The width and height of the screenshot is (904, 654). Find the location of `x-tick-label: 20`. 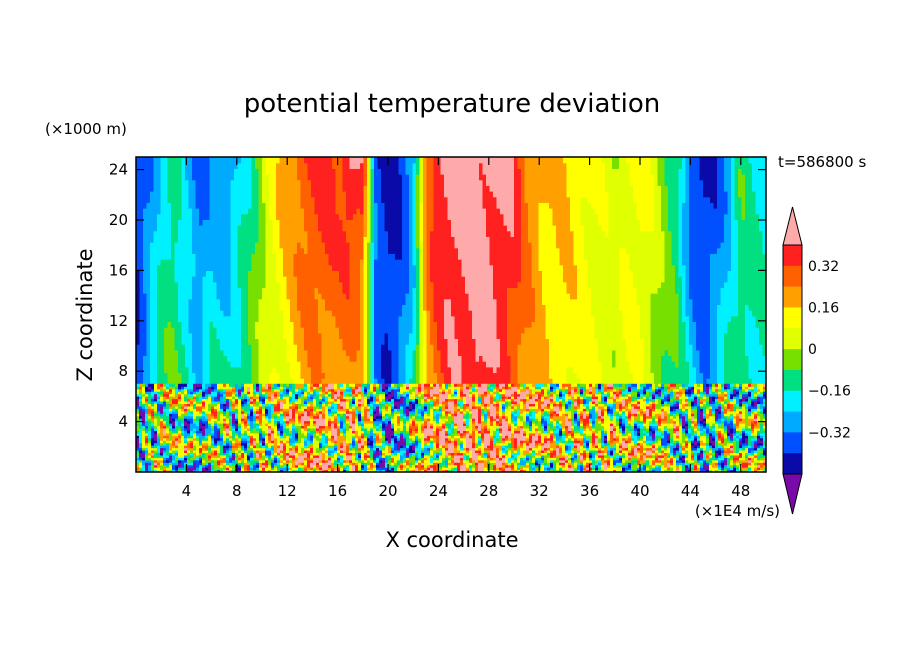

x-tick-label: 20 is located at coordinates (387, 491).